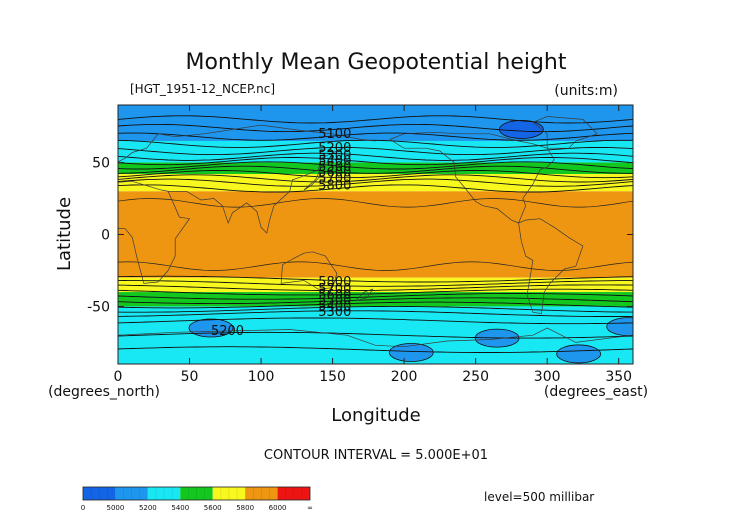 The height and width of the screenshot is (532, 752). I want to click on y-unit-label: (degrees_north), so click(104, 392).